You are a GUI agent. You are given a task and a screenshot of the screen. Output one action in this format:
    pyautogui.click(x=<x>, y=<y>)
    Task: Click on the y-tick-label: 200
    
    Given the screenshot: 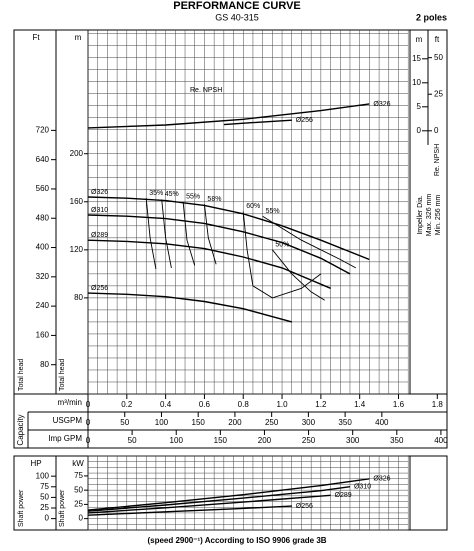 What is the action you would take?
    pyautogui.click(x=77, y=153)
    